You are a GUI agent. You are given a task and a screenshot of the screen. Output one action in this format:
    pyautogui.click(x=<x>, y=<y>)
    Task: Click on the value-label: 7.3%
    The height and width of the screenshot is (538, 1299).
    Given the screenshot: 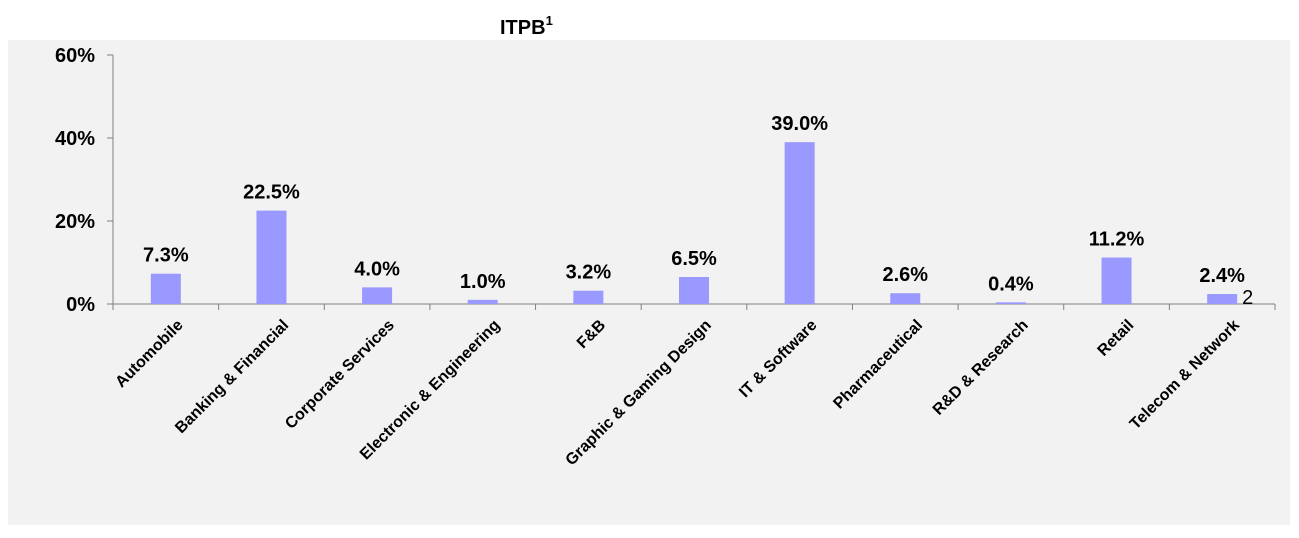 What is the action you would take?
    pyautogui.click(x=166, y=256)
    